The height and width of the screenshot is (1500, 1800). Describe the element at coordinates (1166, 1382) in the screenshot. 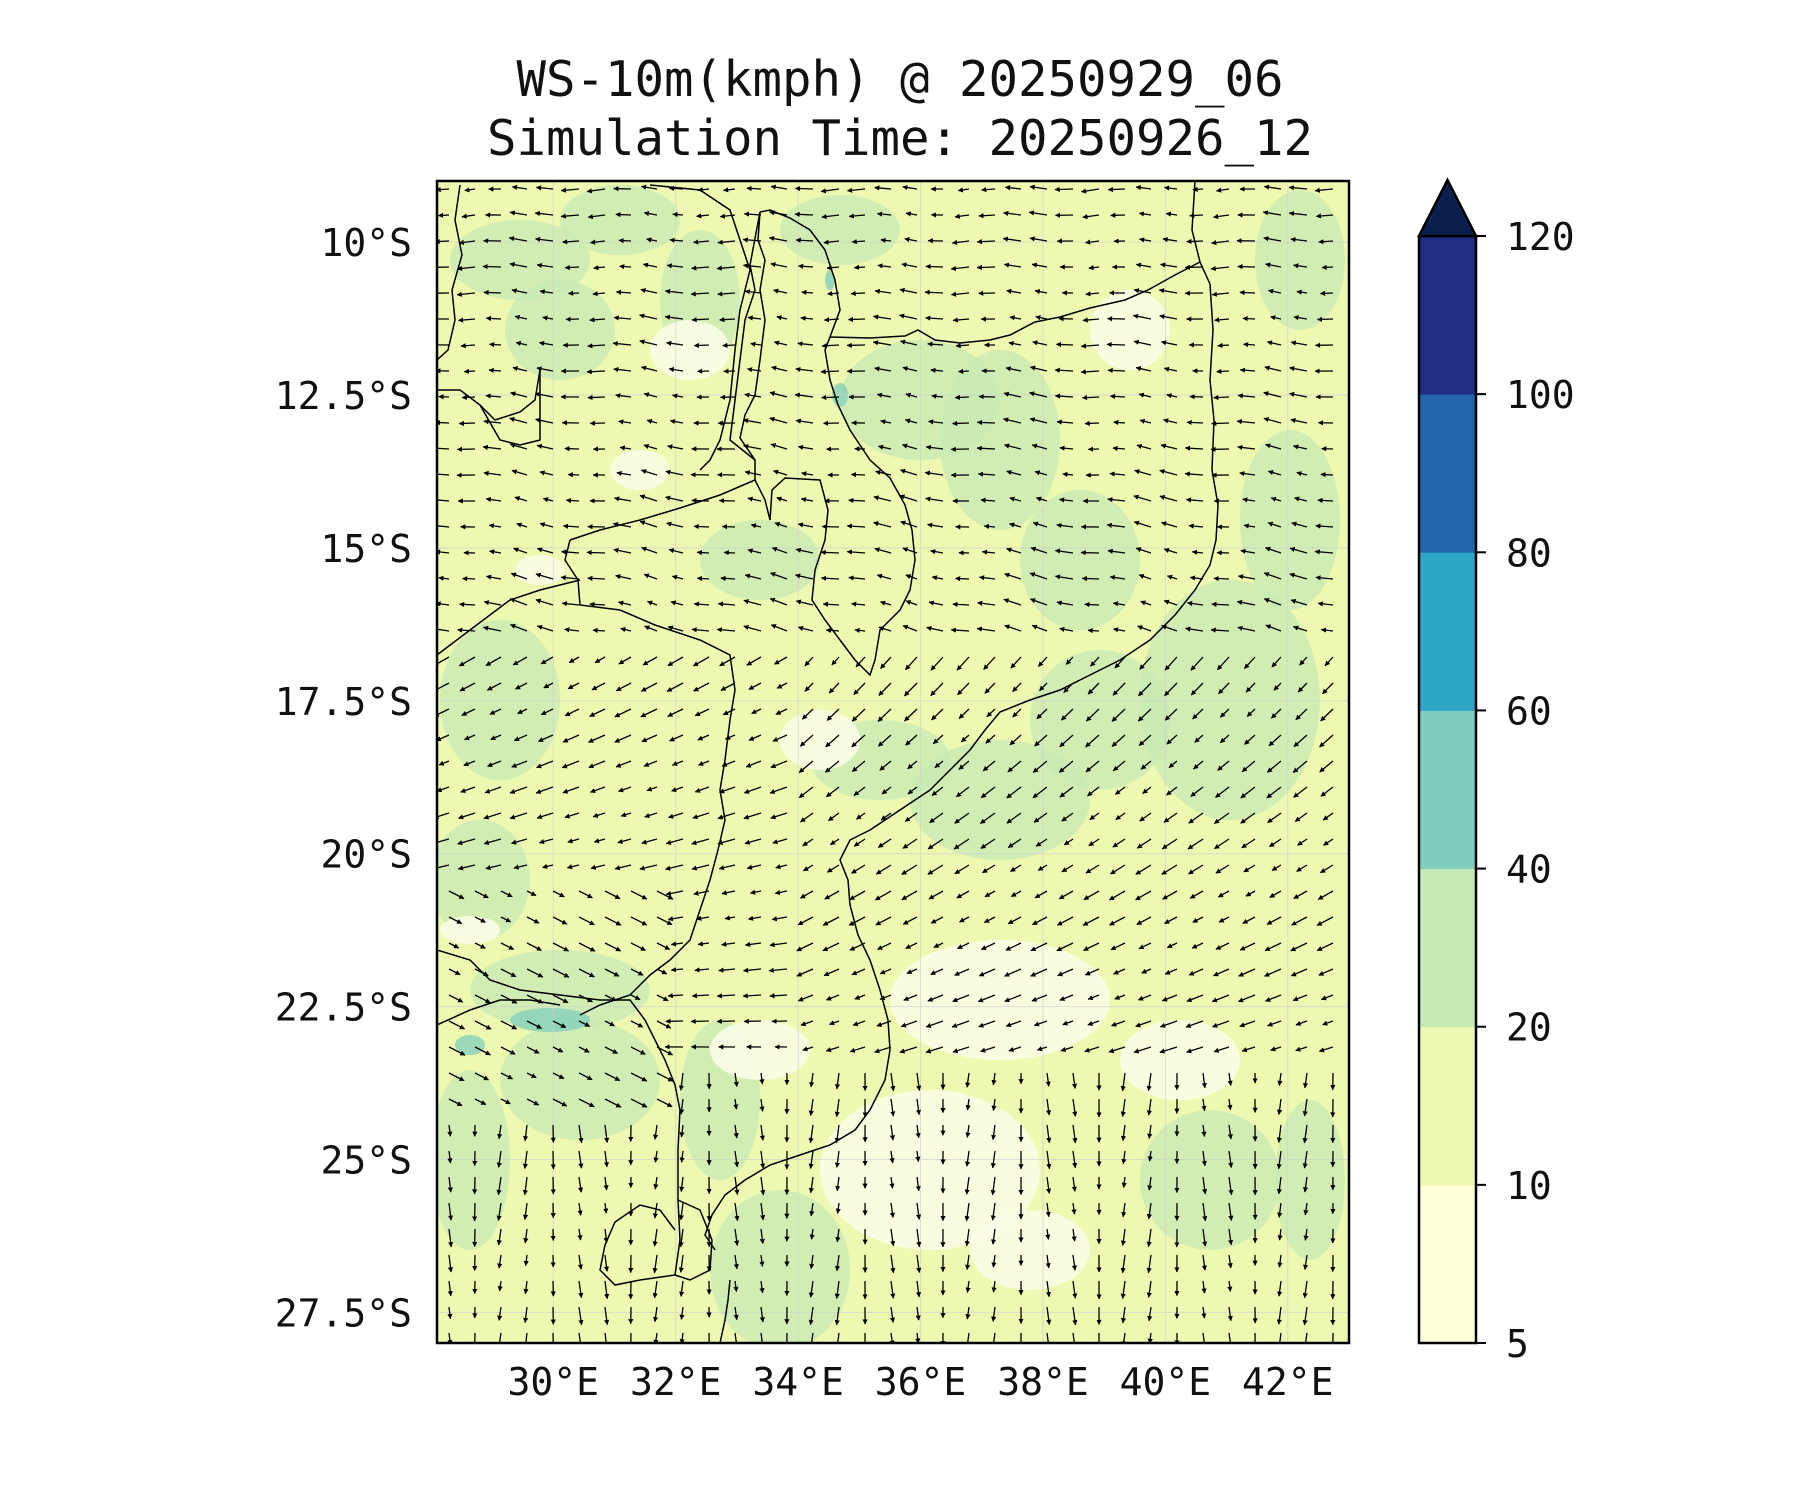

I see `longitude-label: 40°E` at that location.